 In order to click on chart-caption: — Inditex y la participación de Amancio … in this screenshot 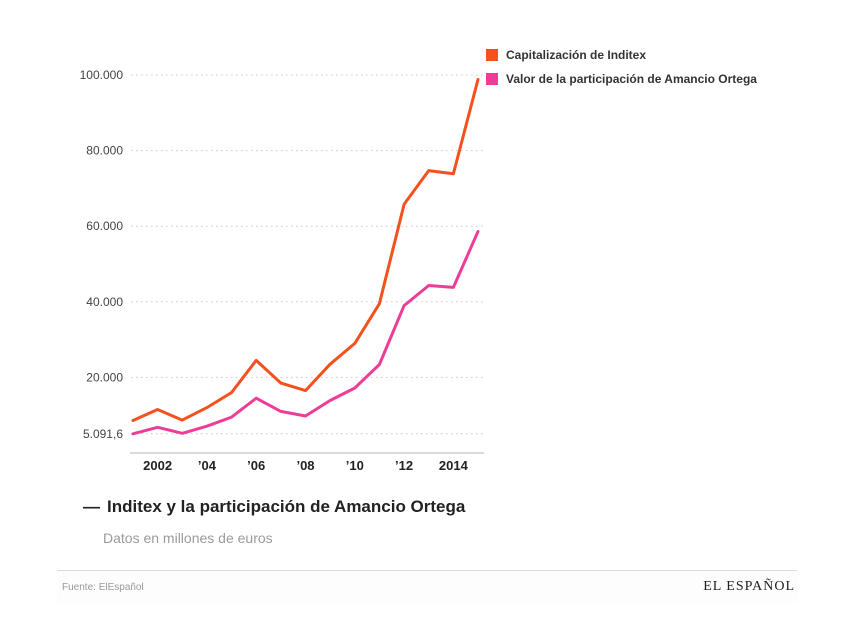, I will do `click(274, 521)`.